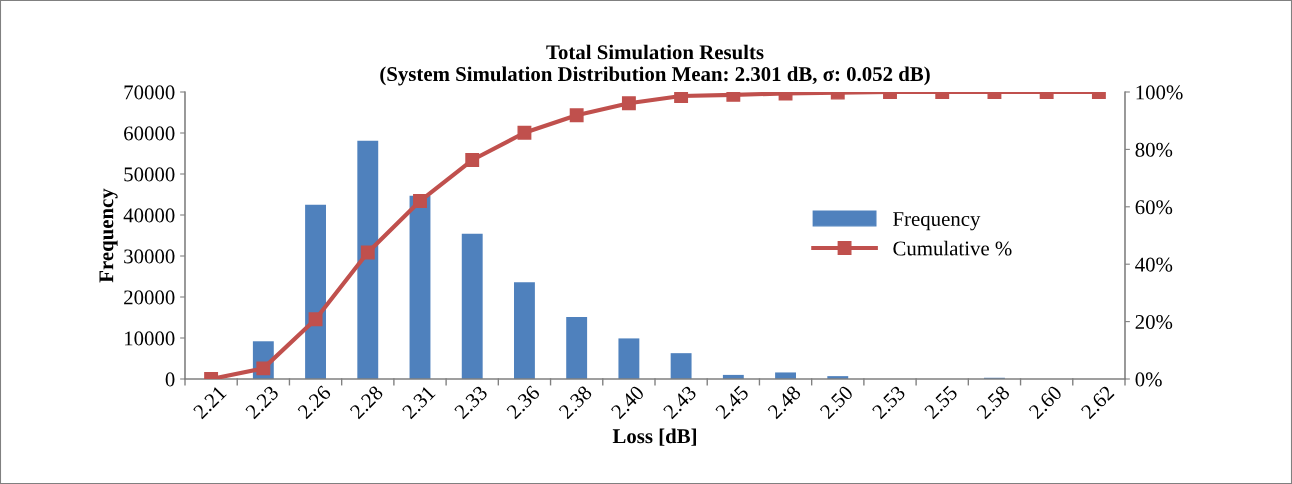 This screenshot has height=484, width=1292. I want to click on x-tick-label: 2.48, so click(784, 402).